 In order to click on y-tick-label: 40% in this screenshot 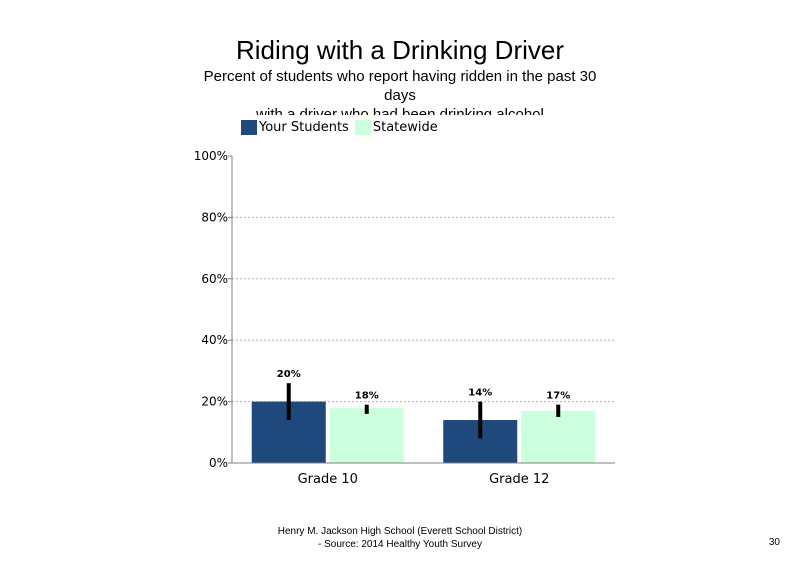, I will do `click(214, 340)`.